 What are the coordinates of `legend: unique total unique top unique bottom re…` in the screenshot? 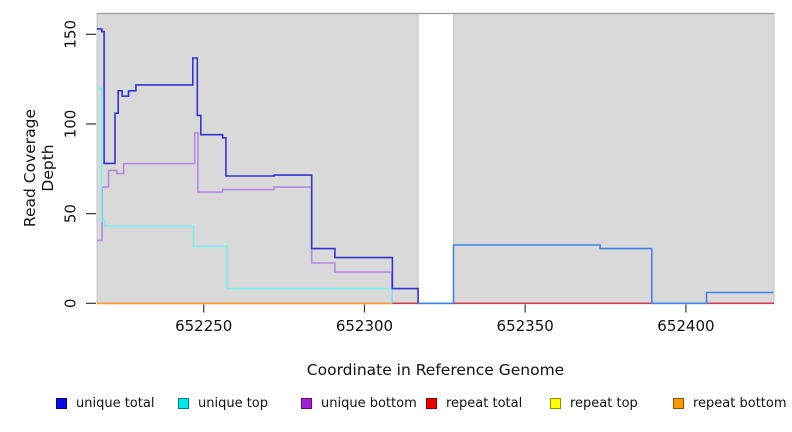 It's located at (396, 408).